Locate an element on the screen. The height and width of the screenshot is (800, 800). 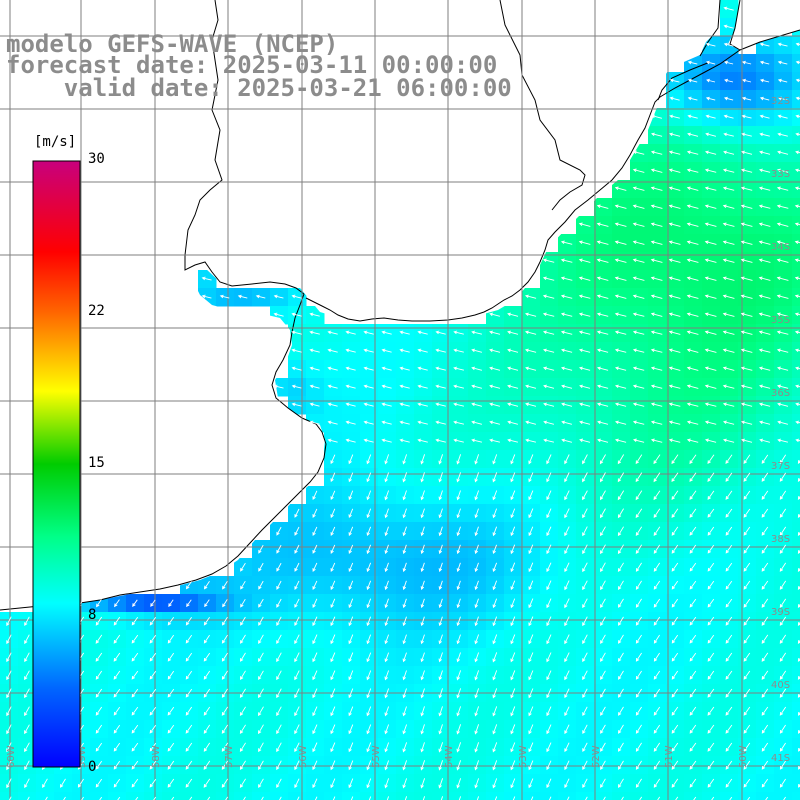
longitude-label: 54W is located at coordinates (449, 756).